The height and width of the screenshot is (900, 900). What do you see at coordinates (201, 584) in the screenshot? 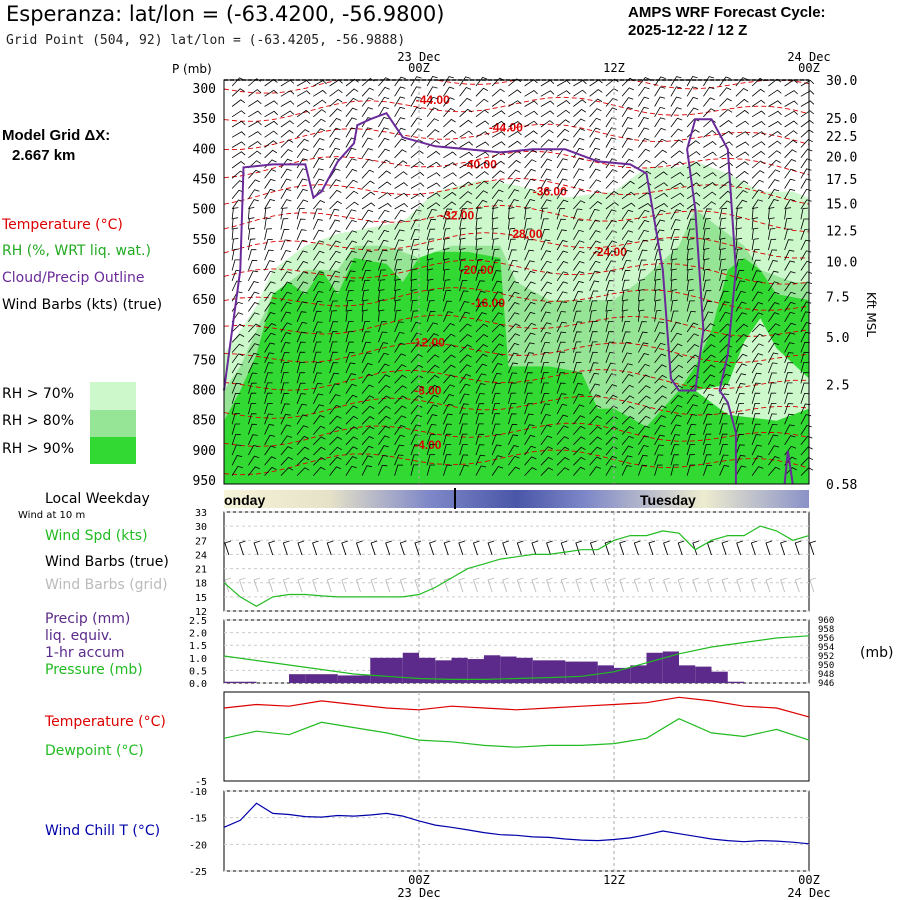
I see `wind-speed-tick: 18` at bounding box center [201, 584].